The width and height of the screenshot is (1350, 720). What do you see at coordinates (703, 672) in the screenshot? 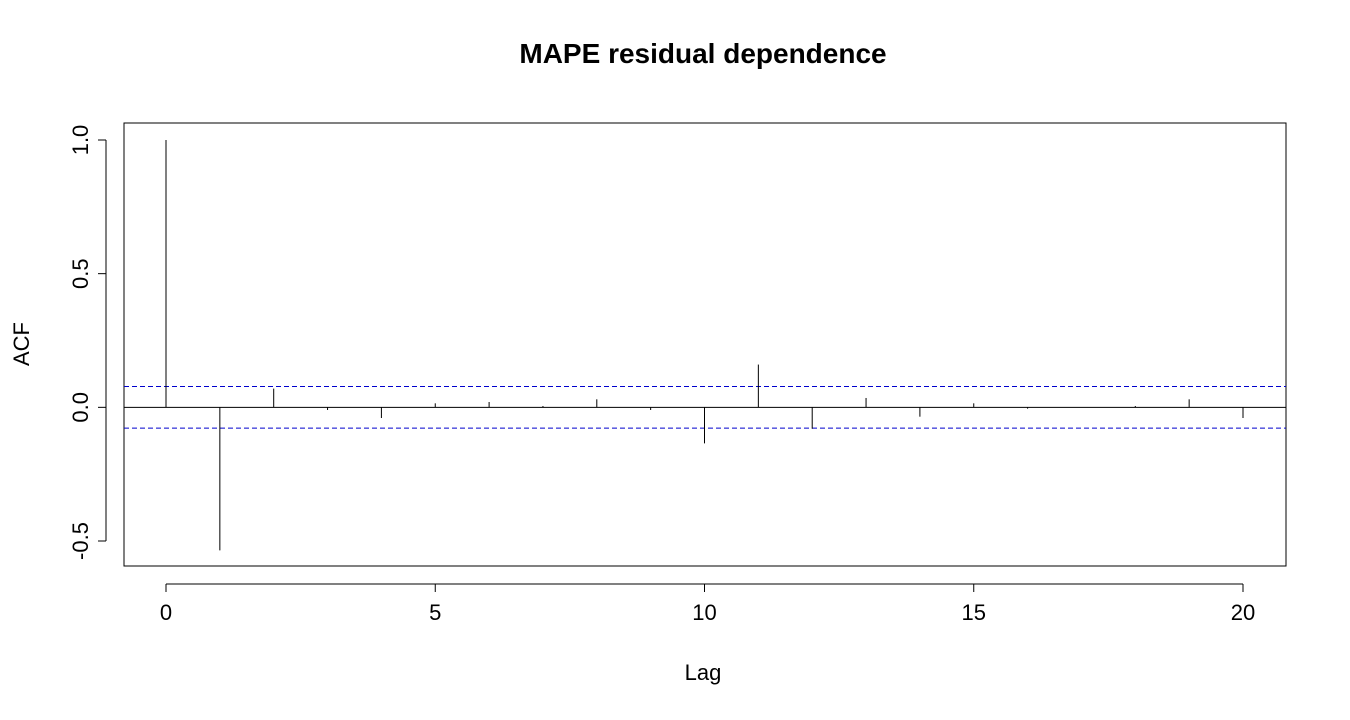
I see `x-axis-label: Lag` at bounding box center [703, 672].